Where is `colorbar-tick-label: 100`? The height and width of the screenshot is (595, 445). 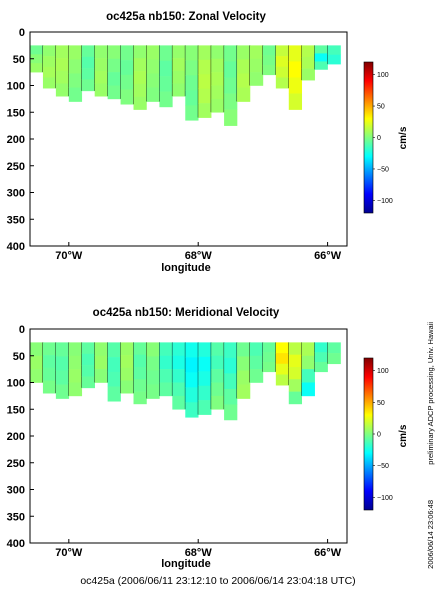
colorbar-tick-label: 100 is located at coordinates (383, 371).